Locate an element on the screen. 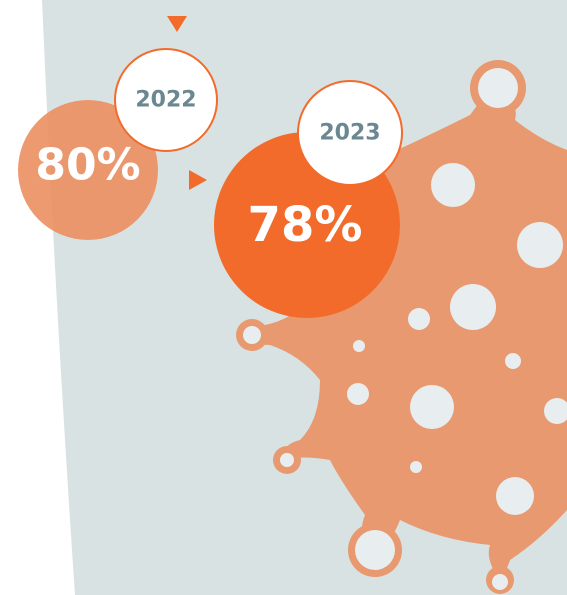 The width and height of the screenshot is (567, 595). value-bubble is located at coordinates (88, 170).